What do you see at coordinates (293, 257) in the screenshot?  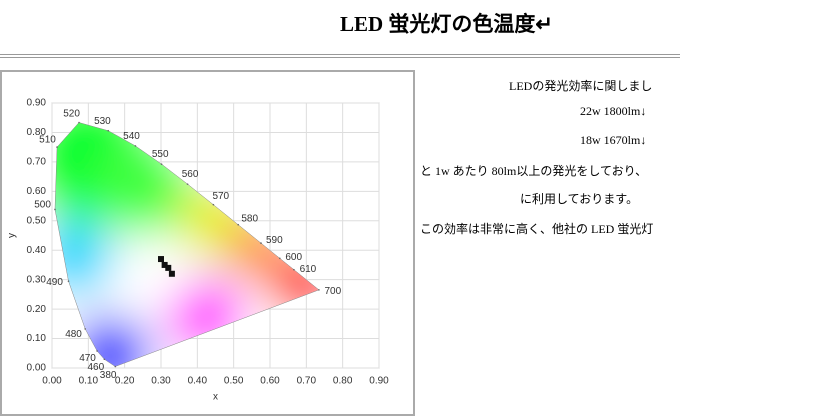 I see `wavelength-label: 600` at bounding box center [293, 257].